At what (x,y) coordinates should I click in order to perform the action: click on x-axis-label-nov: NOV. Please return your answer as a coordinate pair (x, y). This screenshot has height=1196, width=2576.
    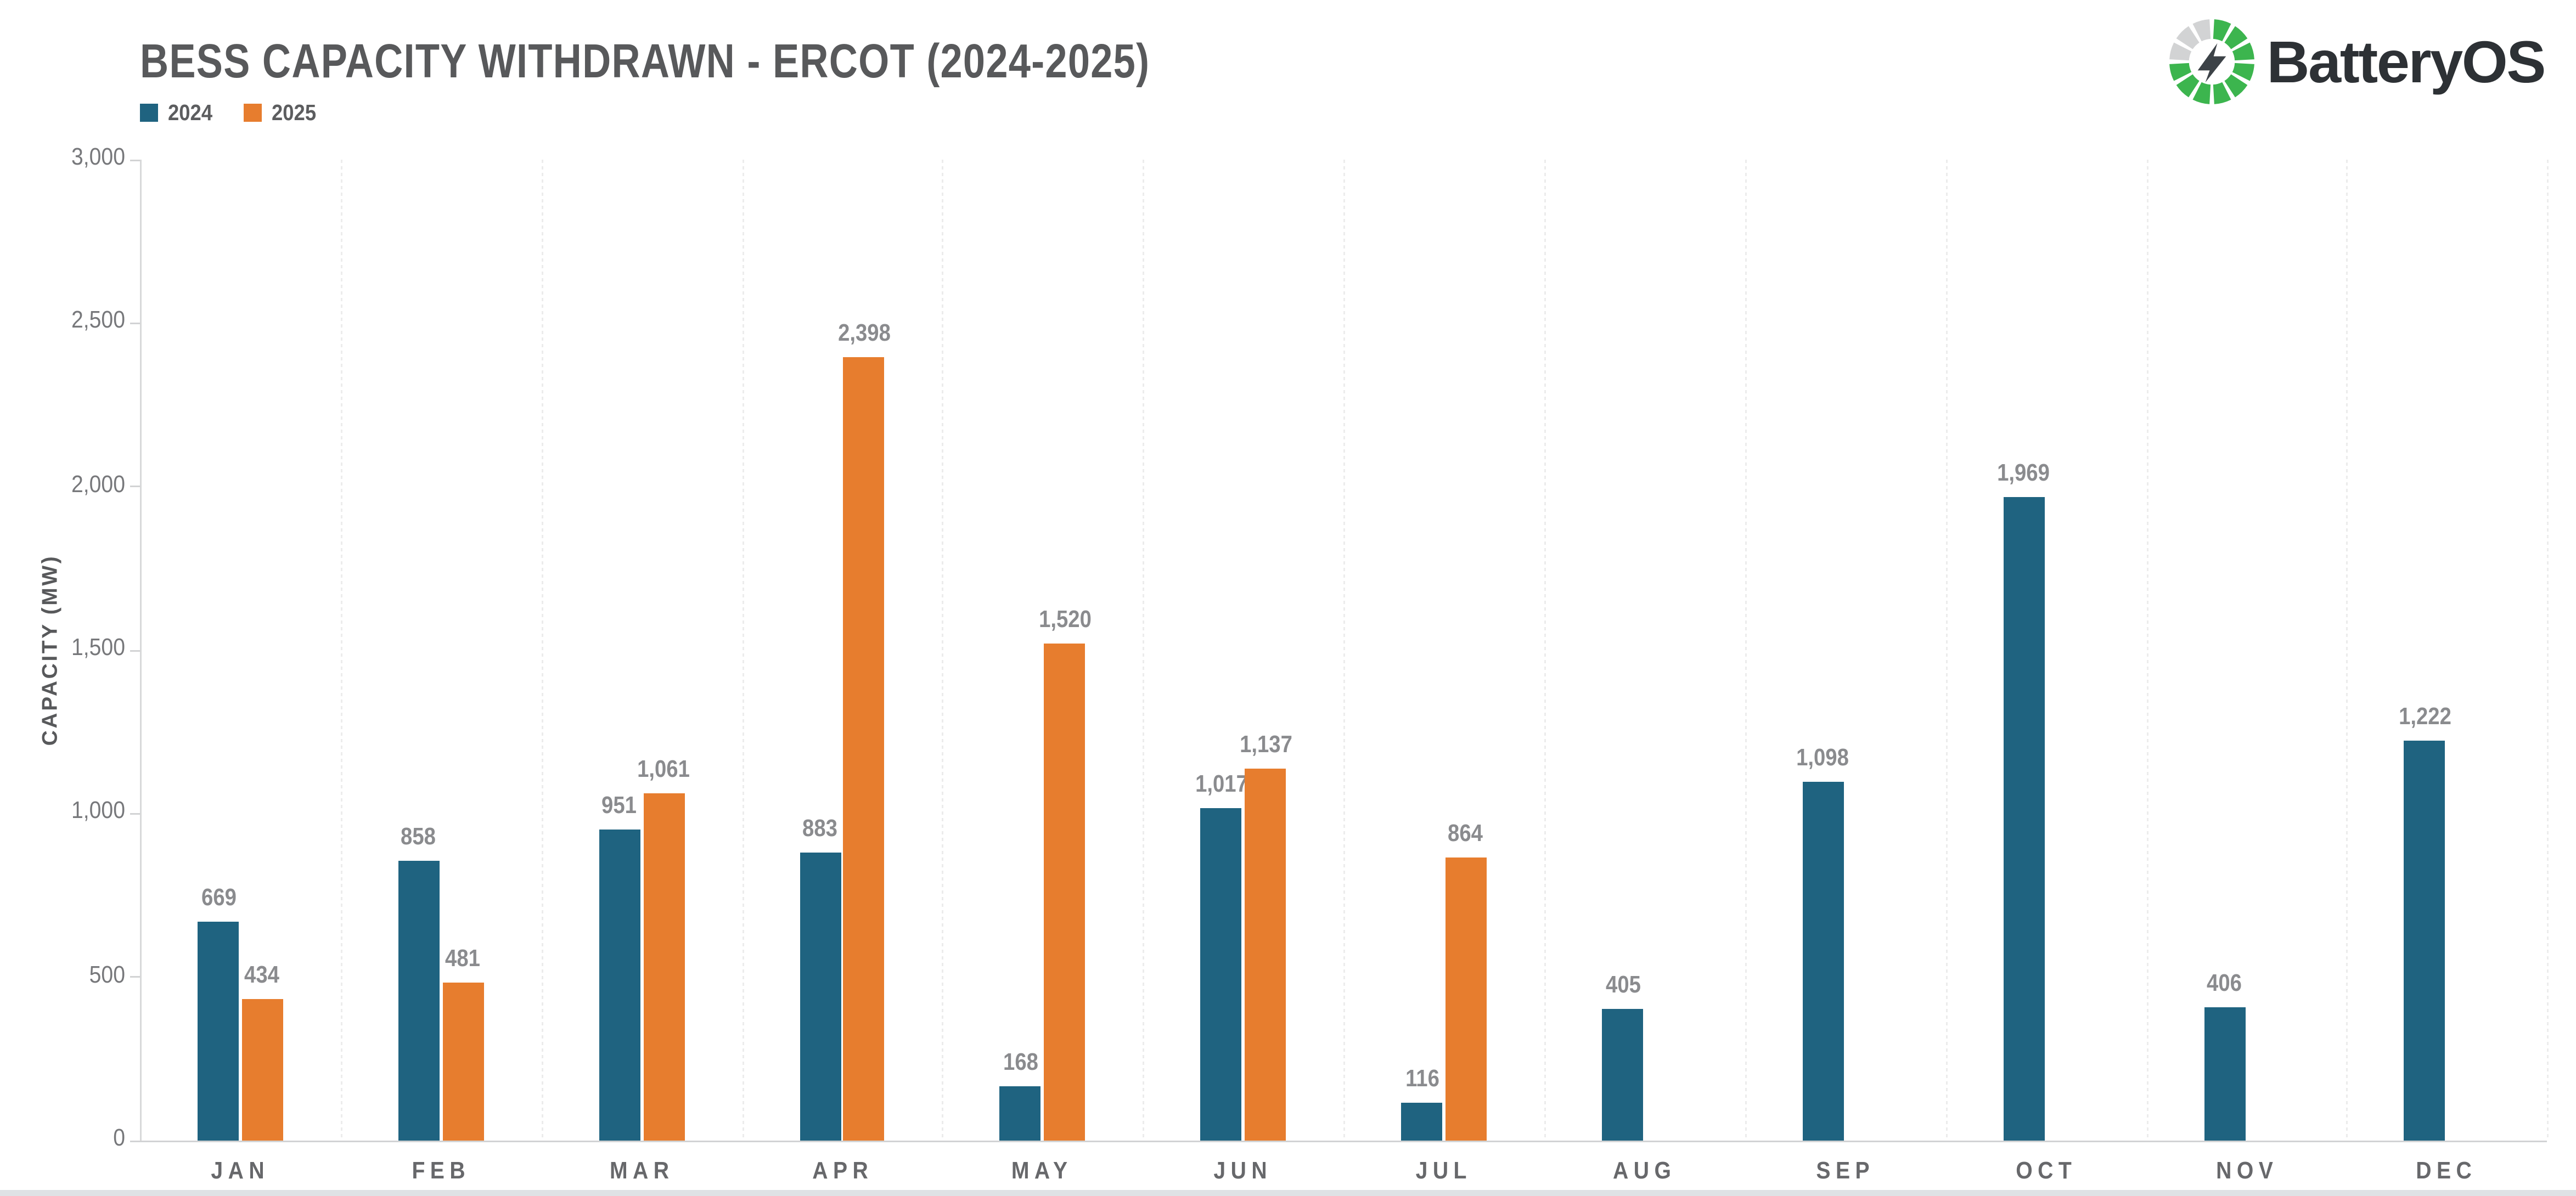
    Looking at the image, I should click on (2246, 1172).